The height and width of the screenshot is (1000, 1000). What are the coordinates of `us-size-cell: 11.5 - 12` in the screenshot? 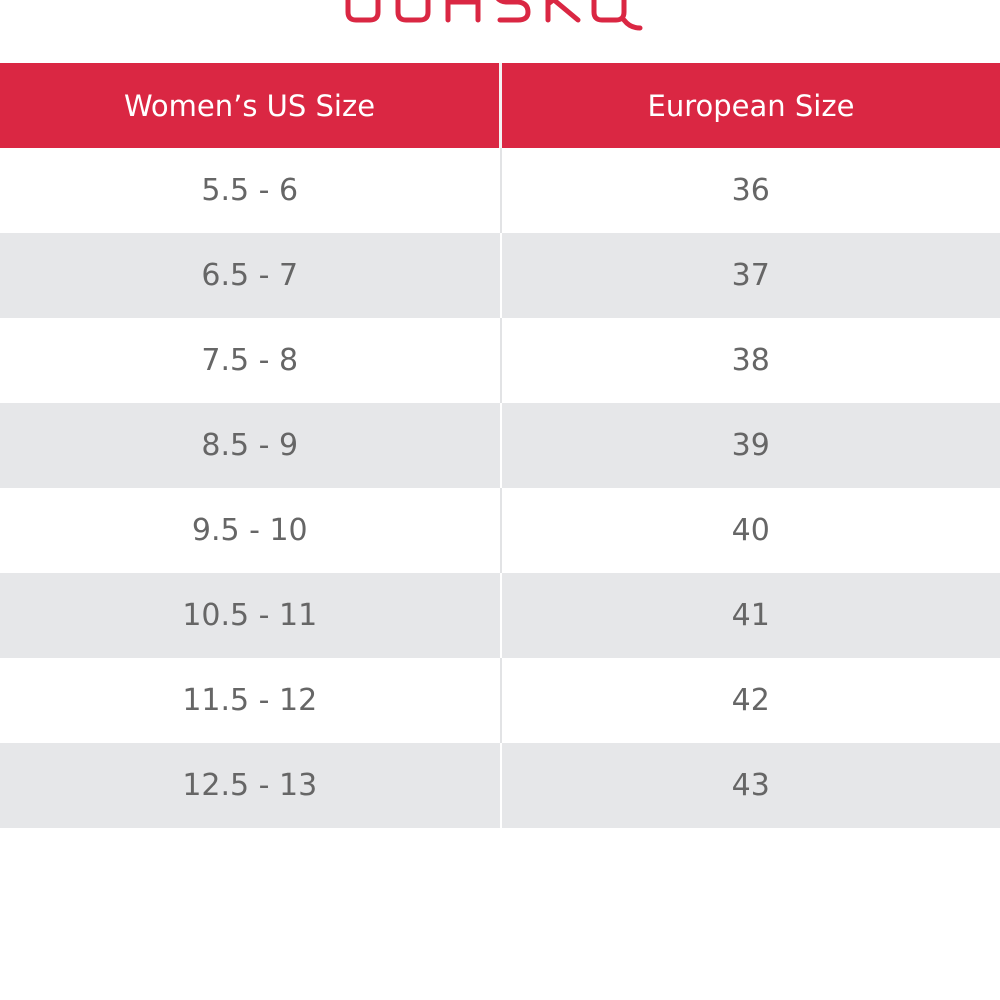 It's located at (251, 700).